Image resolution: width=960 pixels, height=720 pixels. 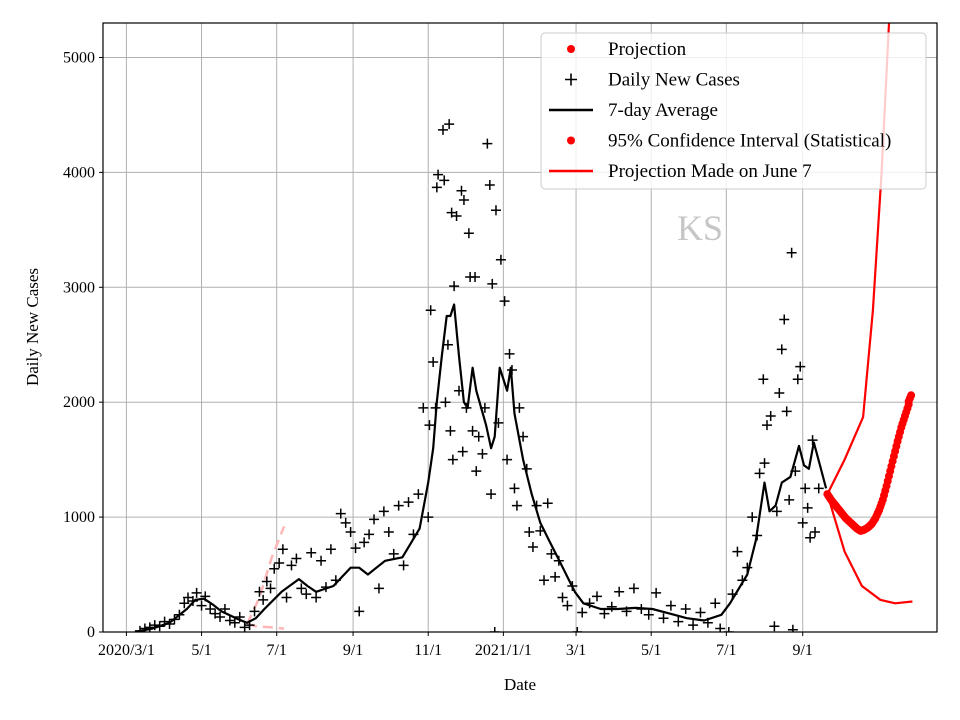 I want to click on y-axis-label: Daily New Cases, so click(x=32, y=327).